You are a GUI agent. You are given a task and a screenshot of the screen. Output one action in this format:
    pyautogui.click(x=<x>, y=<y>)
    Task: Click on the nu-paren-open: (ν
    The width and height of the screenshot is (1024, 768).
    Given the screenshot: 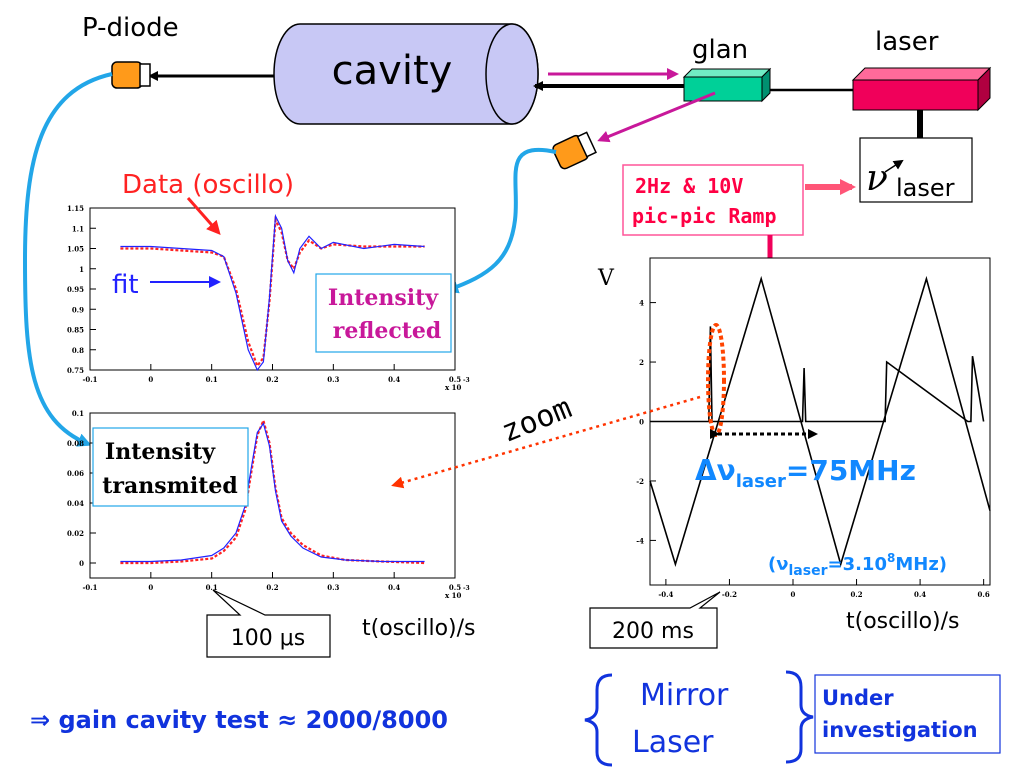 What is the action you would take?
    pyautogui.click(x=778, y=564)
    